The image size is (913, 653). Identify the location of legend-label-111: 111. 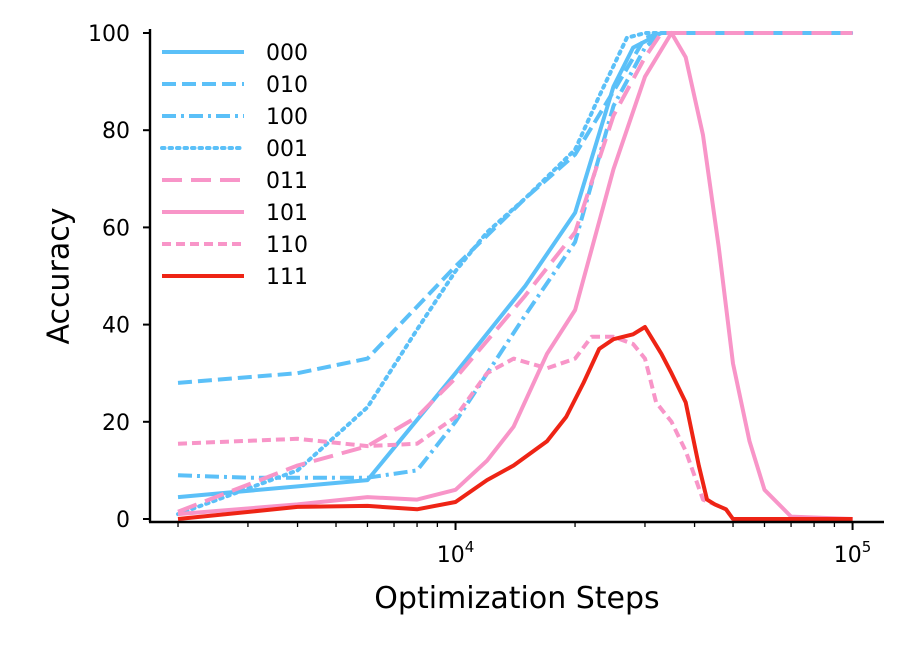
(287, 277).